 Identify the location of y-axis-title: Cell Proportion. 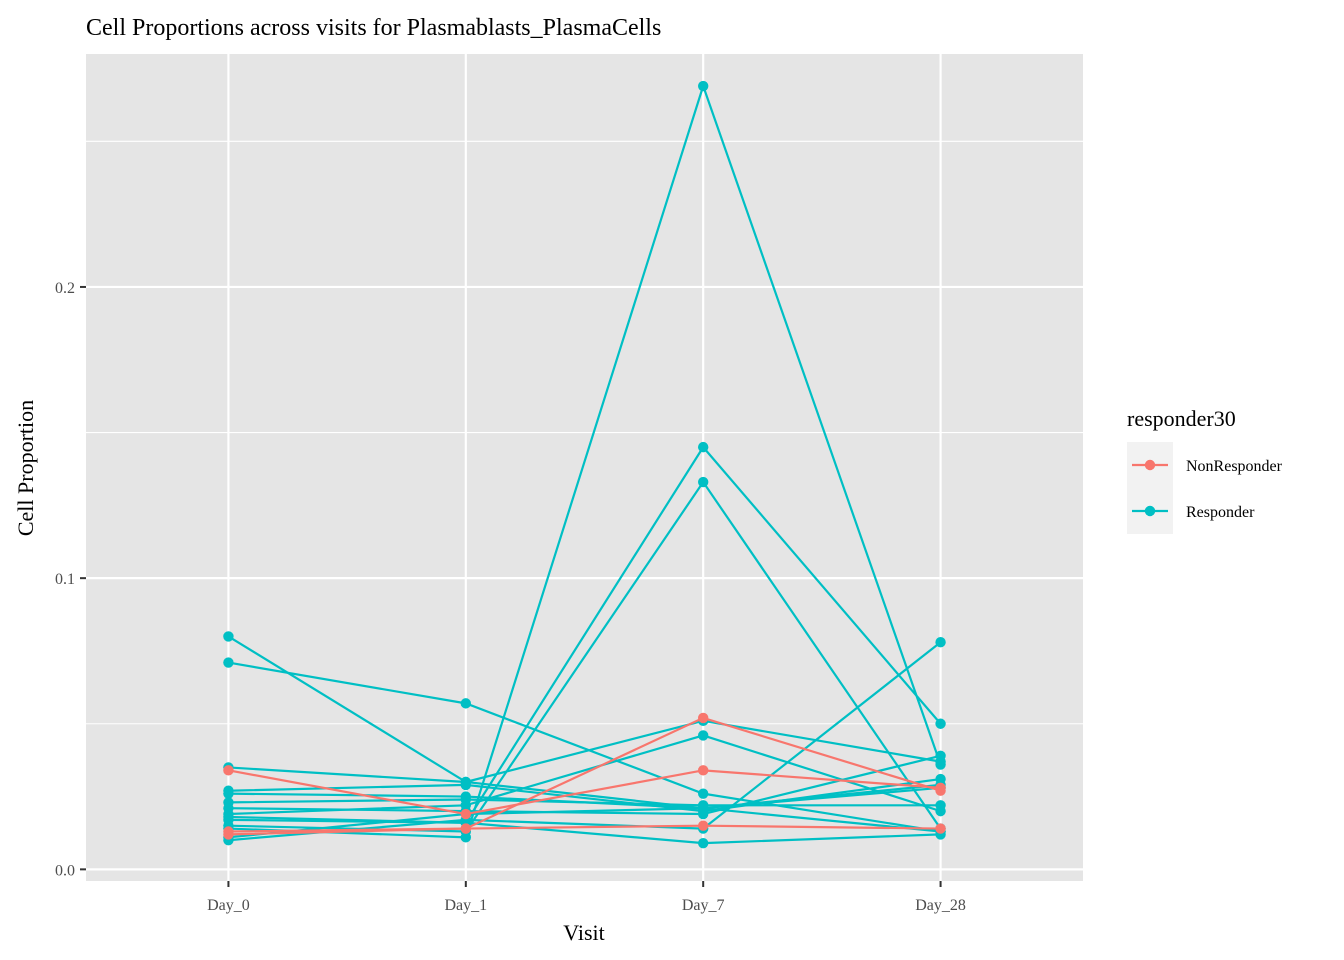
(25, 468).